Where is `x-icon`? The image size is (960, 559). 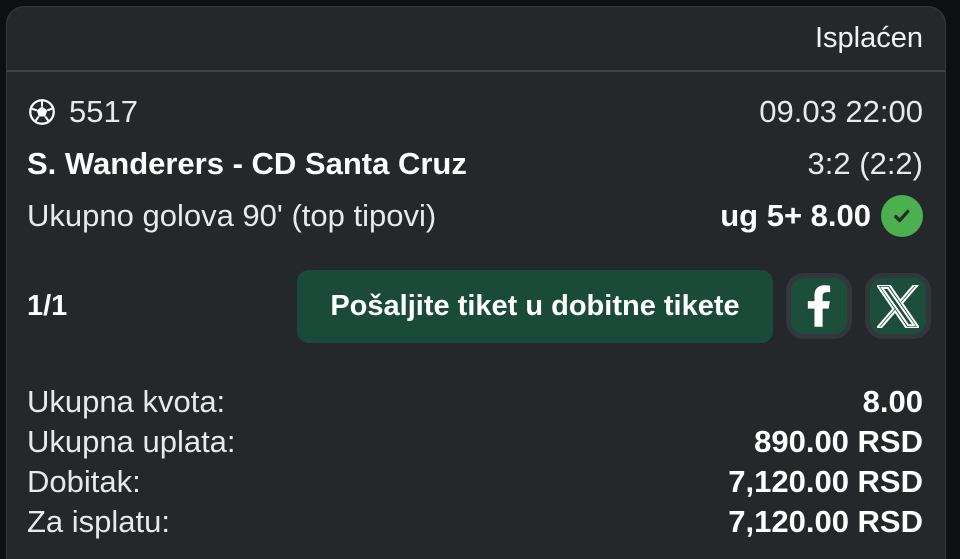
x-icon is located at coordinates (898, 306).